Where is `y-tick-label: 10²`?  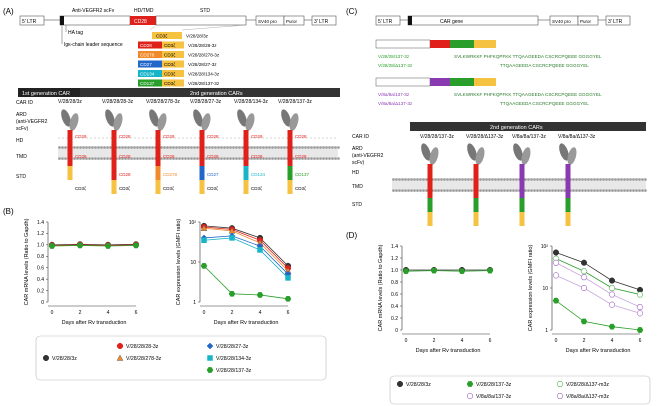 y-tick-label: 10² is located at coordinates (545, 247).